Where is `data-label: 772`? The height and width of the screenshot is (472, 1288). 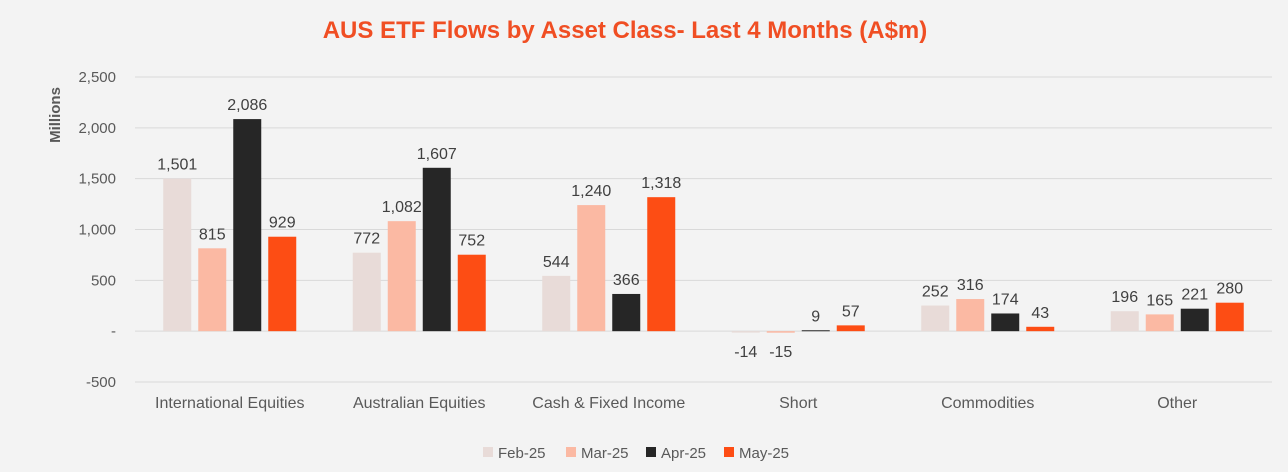
data-label: 772 is located at coordinates (366, 239).